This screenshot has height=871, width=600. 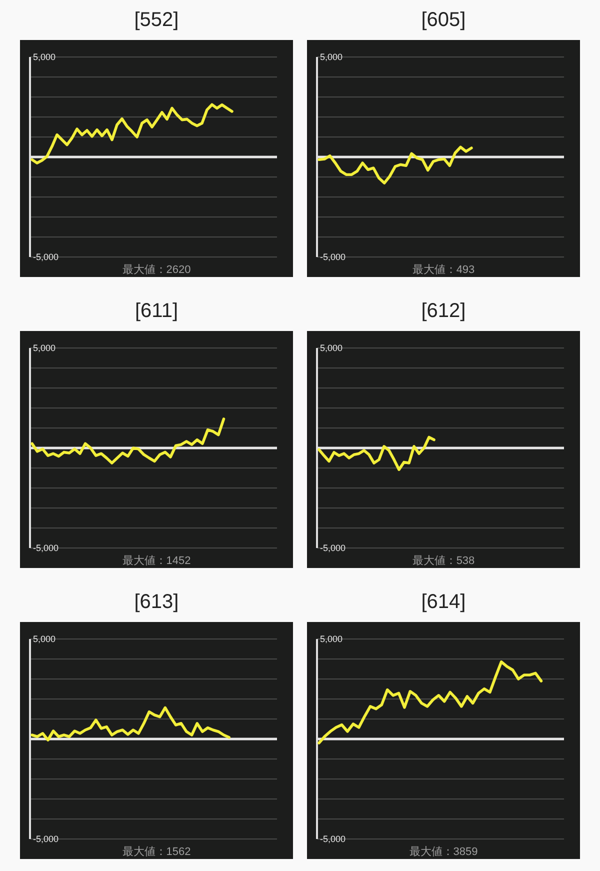 I want to click on chart-title: [552], so click(x=156, y=20).